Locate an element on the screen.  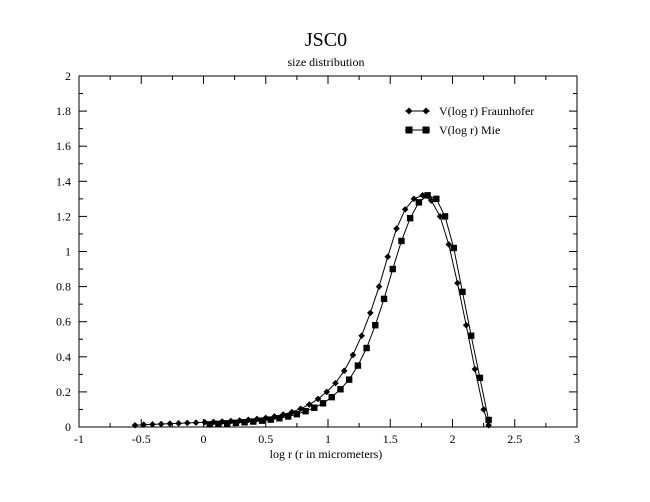
x-tick-label: 2 is located at coordinates (453, 439).